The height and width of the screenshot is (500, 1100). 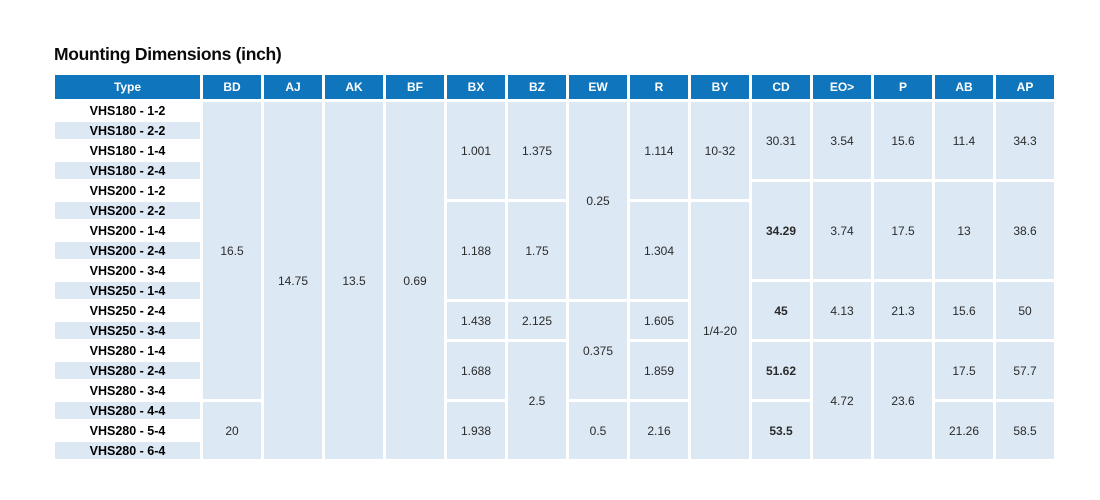 I want to click on column-header-bx: BX, so click(x=476, y=87).